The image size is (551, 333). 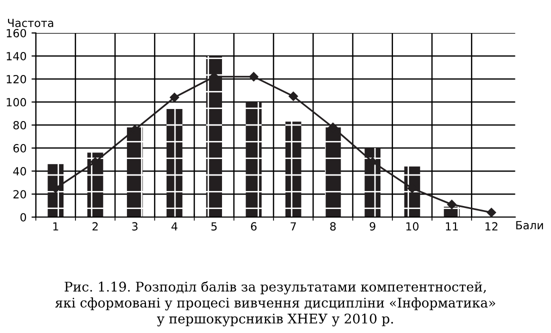 I want to click on y-tick-label: 0, so click(x=23, y=217).